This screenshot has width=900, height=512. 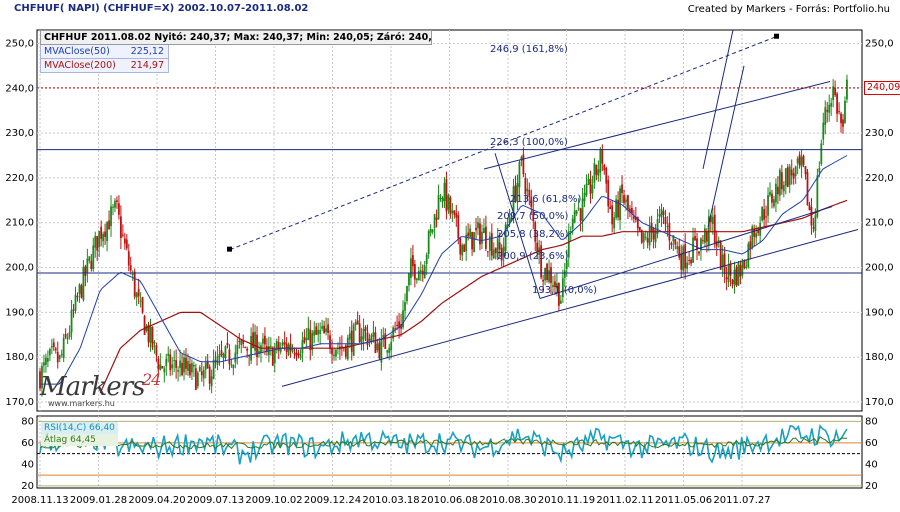 What do you see at coordinates (879, 133) in the screenshot?
I see `y-tick-label-right: 230,0` at bounding box center [879, 133].